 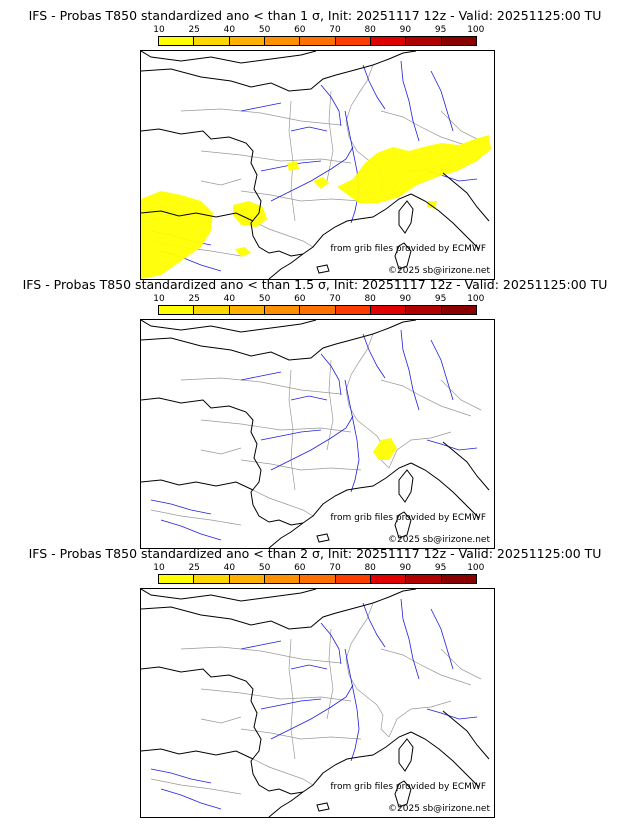 What do you see at coordinates (476, 30) in the screenshot?
I see `legend-tick-label: 100` at bounding box center [476, 30].